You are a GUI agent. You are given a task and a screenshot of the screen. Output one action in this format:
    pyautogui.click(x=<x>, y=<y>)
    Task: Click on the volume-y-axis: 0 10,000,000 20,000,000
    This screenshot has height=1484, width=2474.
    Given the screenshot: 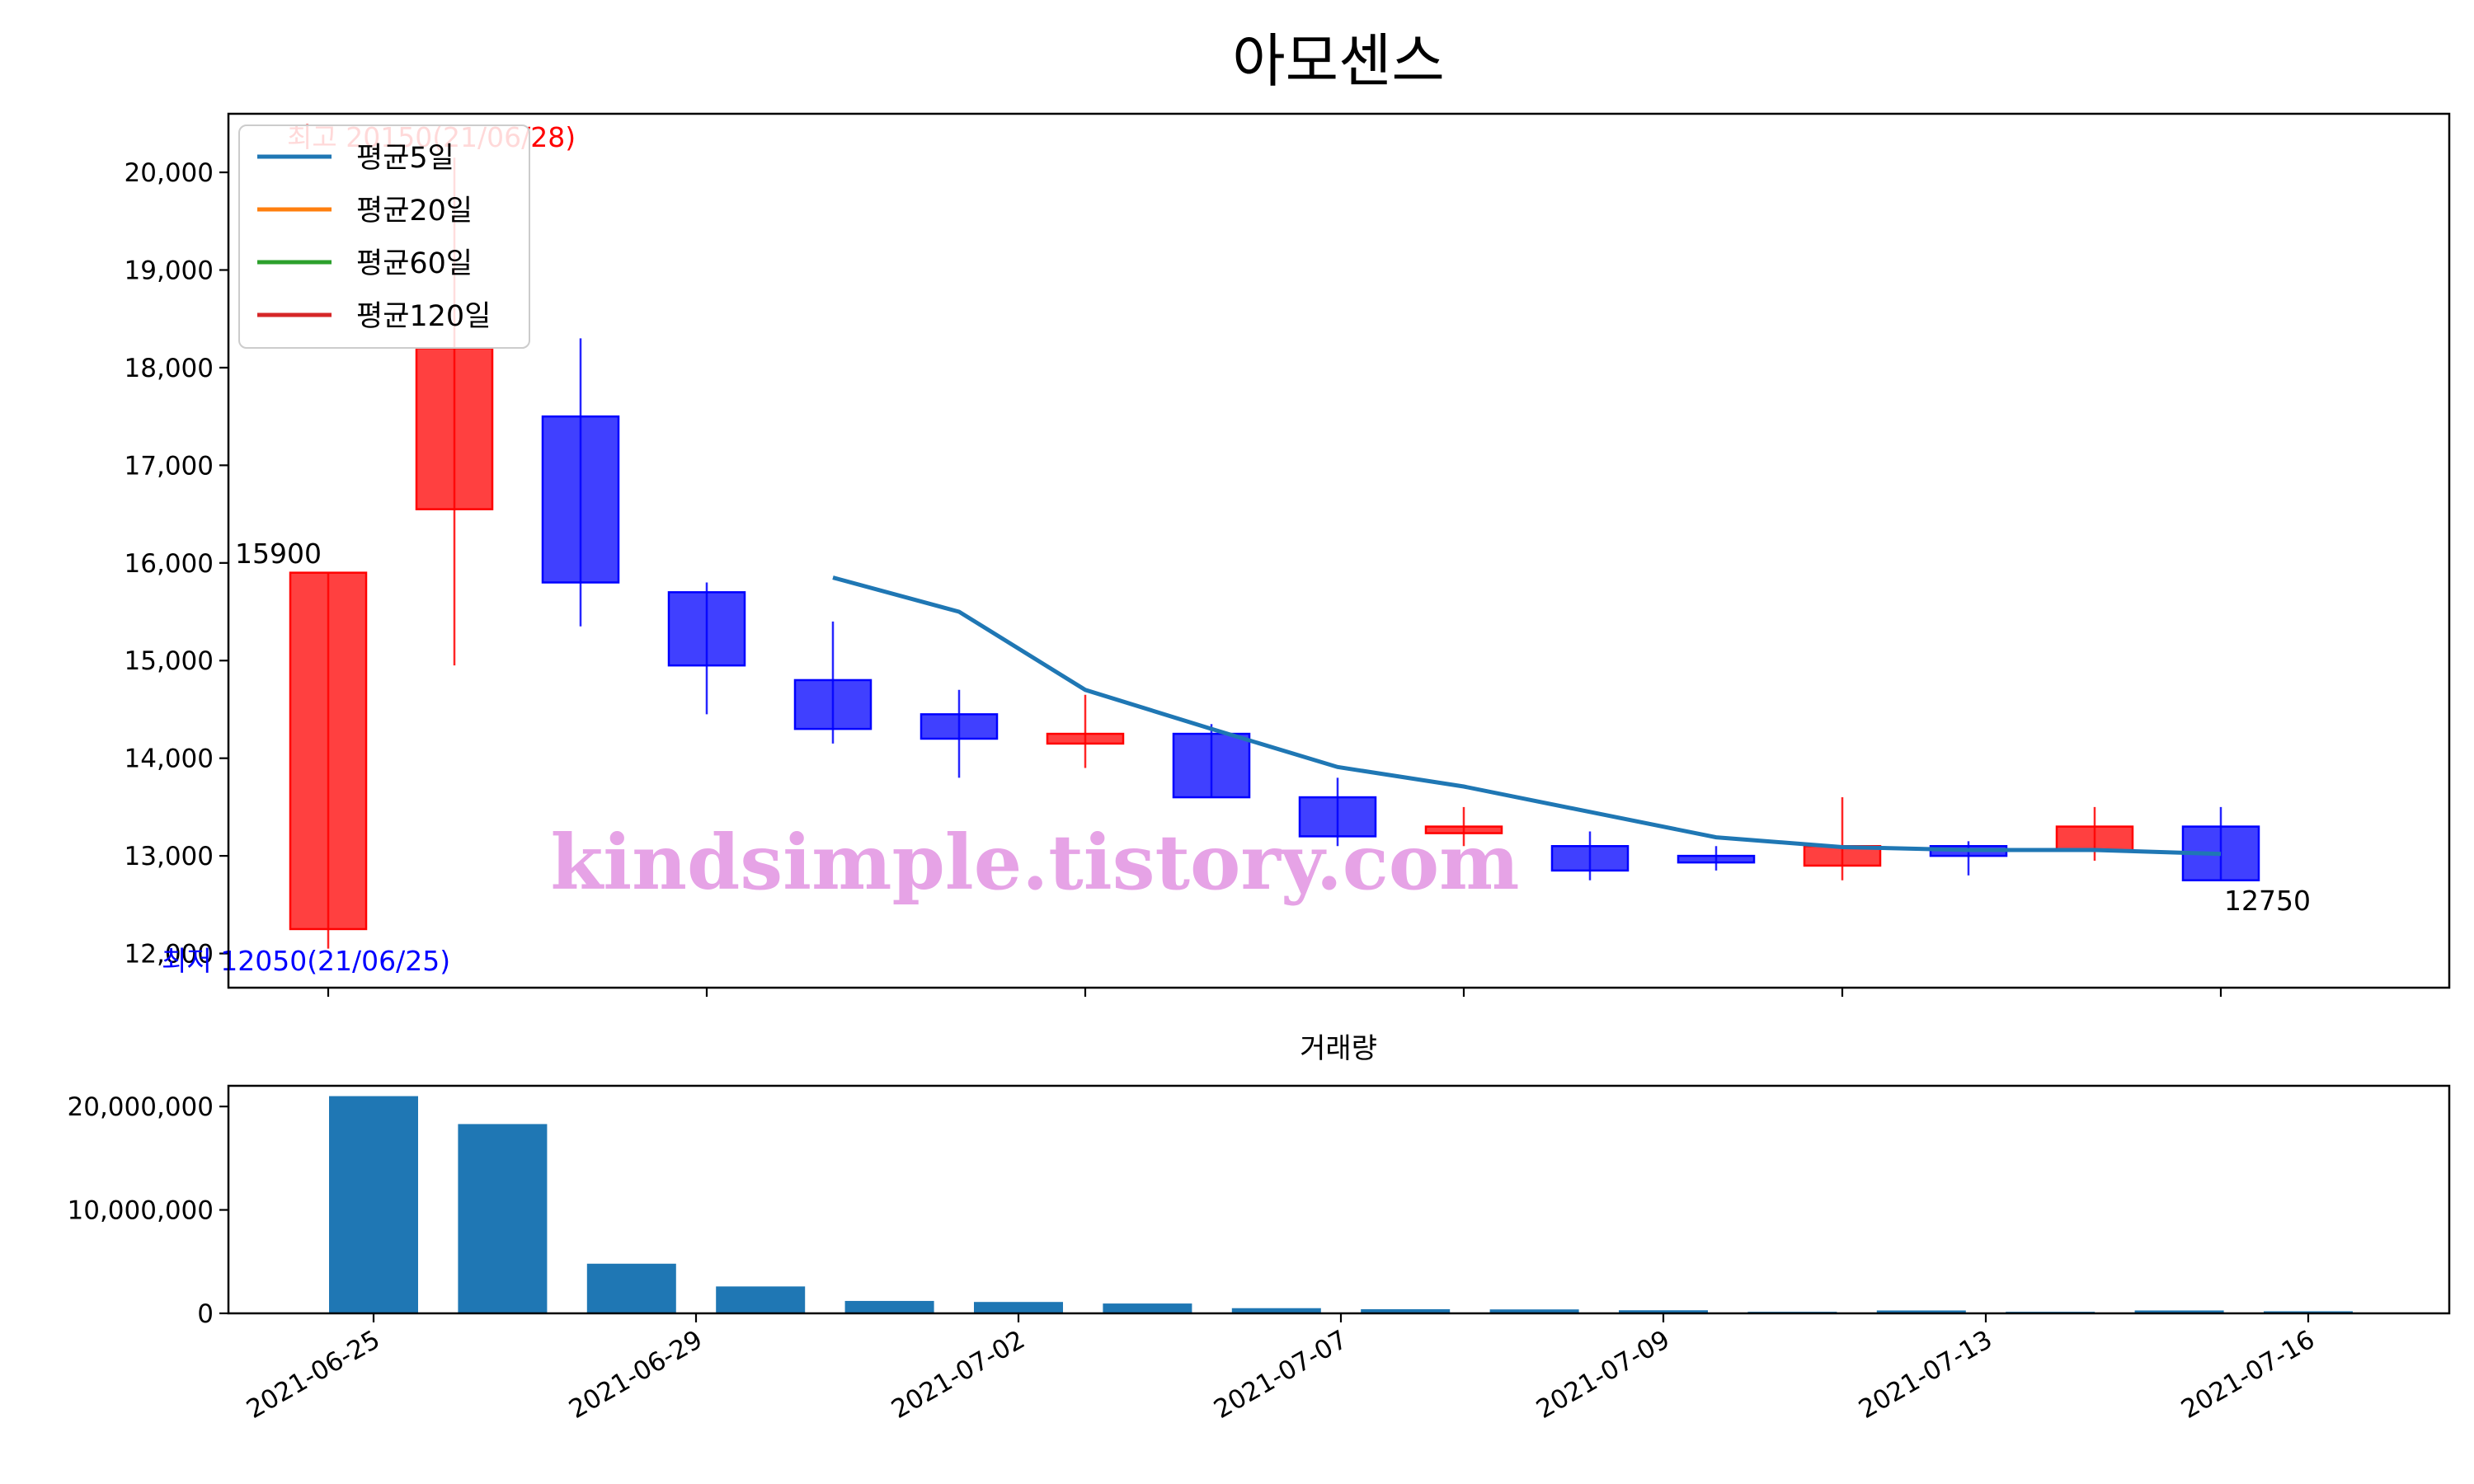 What is the action you would take?
    pyautogui.click(x=148, y=1210)
    